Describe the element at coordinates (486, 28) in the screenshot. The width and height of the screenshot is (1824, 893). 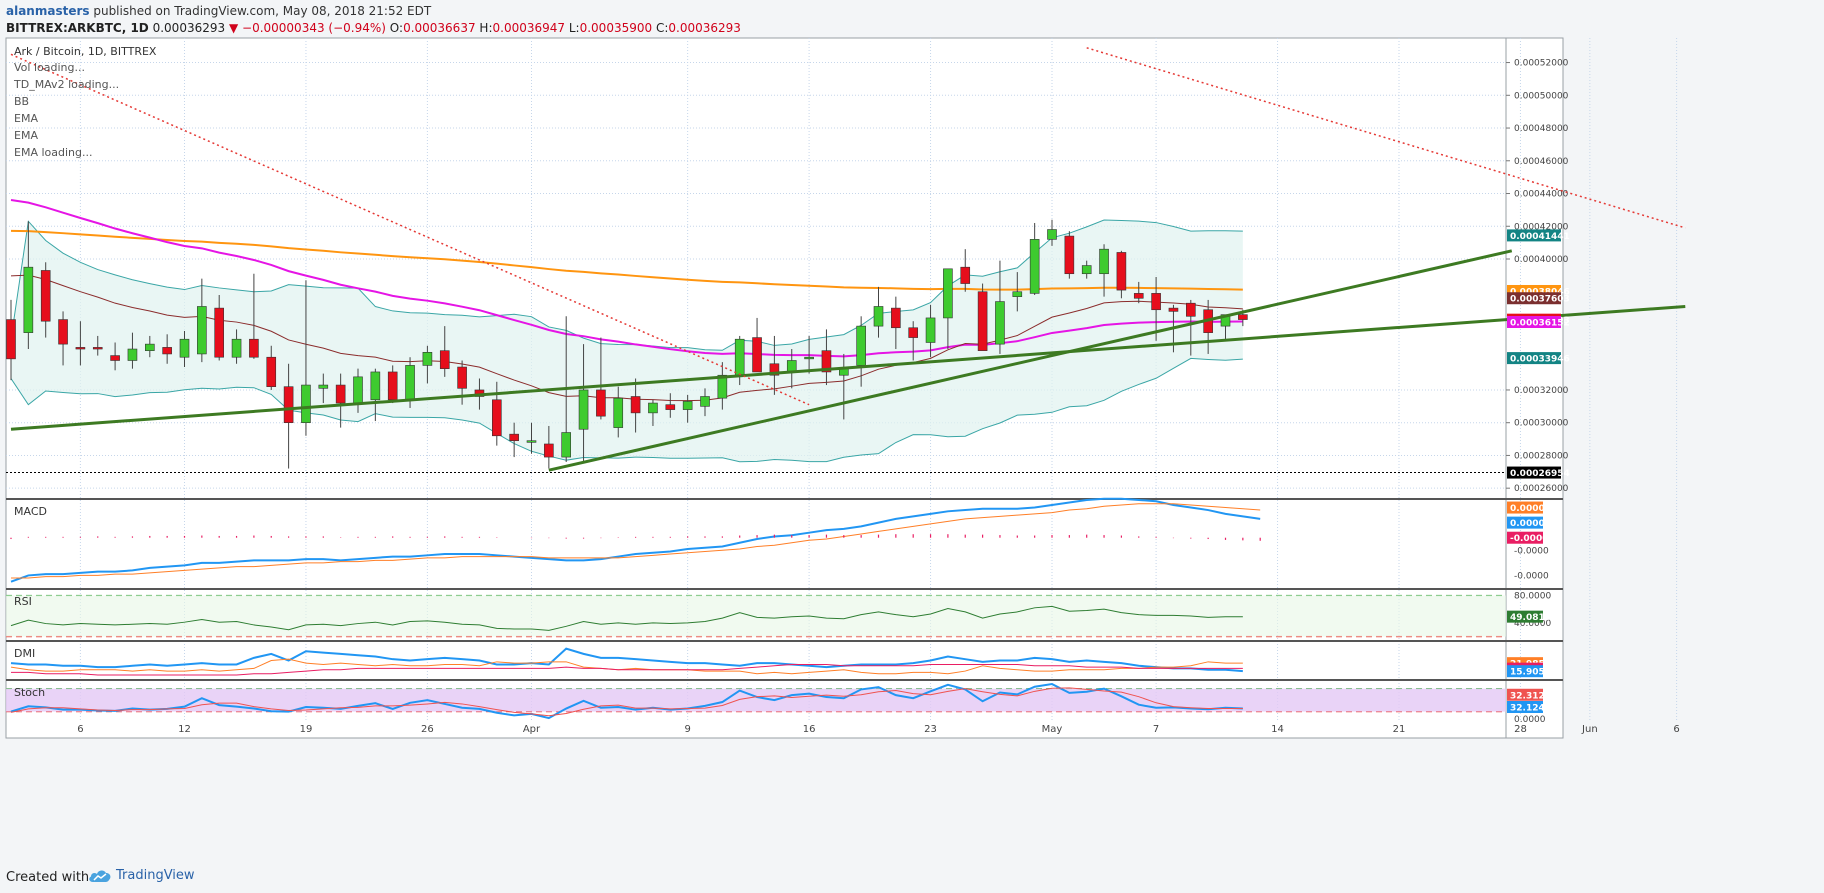
I see `high-label: H:` at that location.